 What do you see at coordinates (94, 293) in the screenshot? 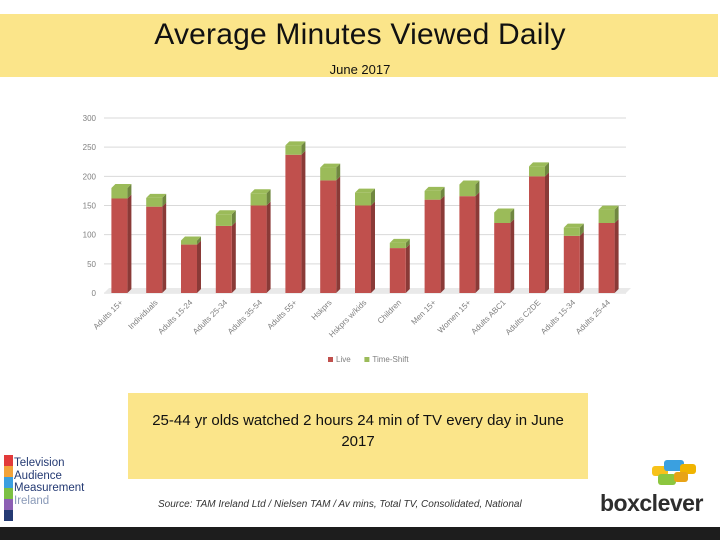
I see `y-tick-label: 0` at bounding box center [94, 293].